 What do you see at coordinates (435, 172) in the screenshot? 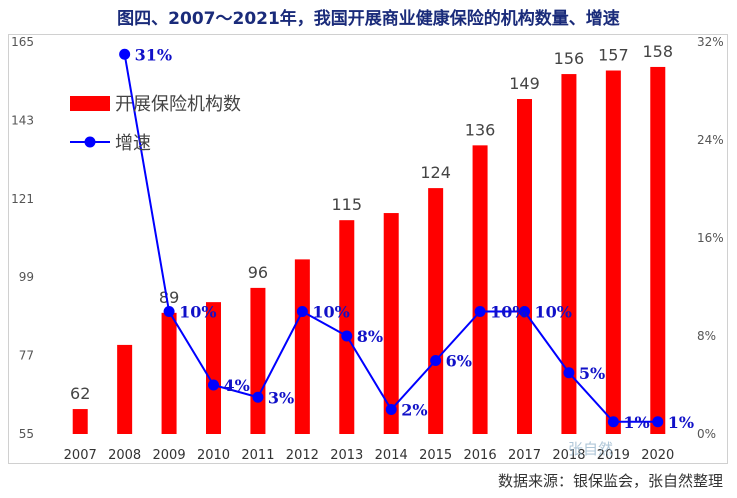
I see `bar-value-label: 124` at bounding box center [435, 172].